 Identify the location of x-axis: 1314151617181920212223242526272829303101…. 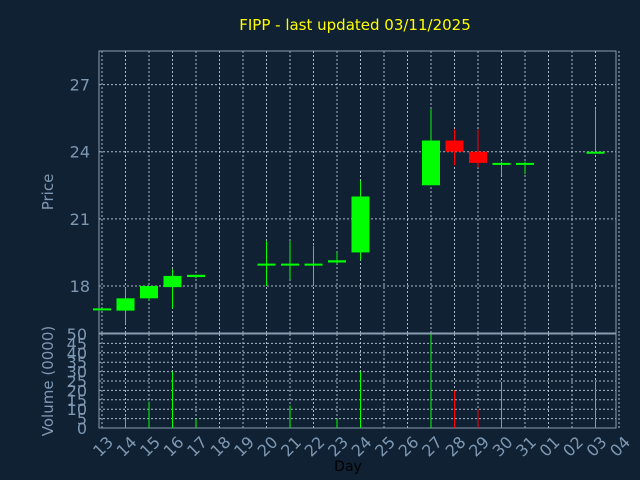
(361, 447).